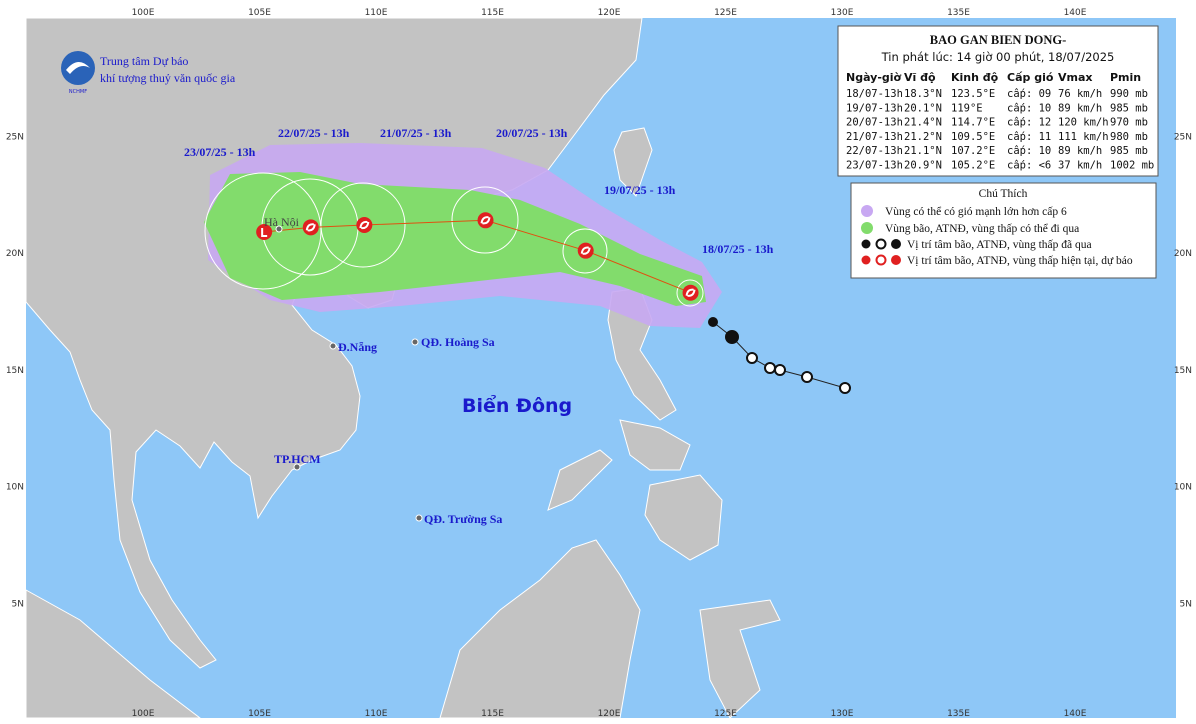 This screenshot has width=1196, height=724. I want to click on table-cell: 19/07-13h, so click(874, 108).